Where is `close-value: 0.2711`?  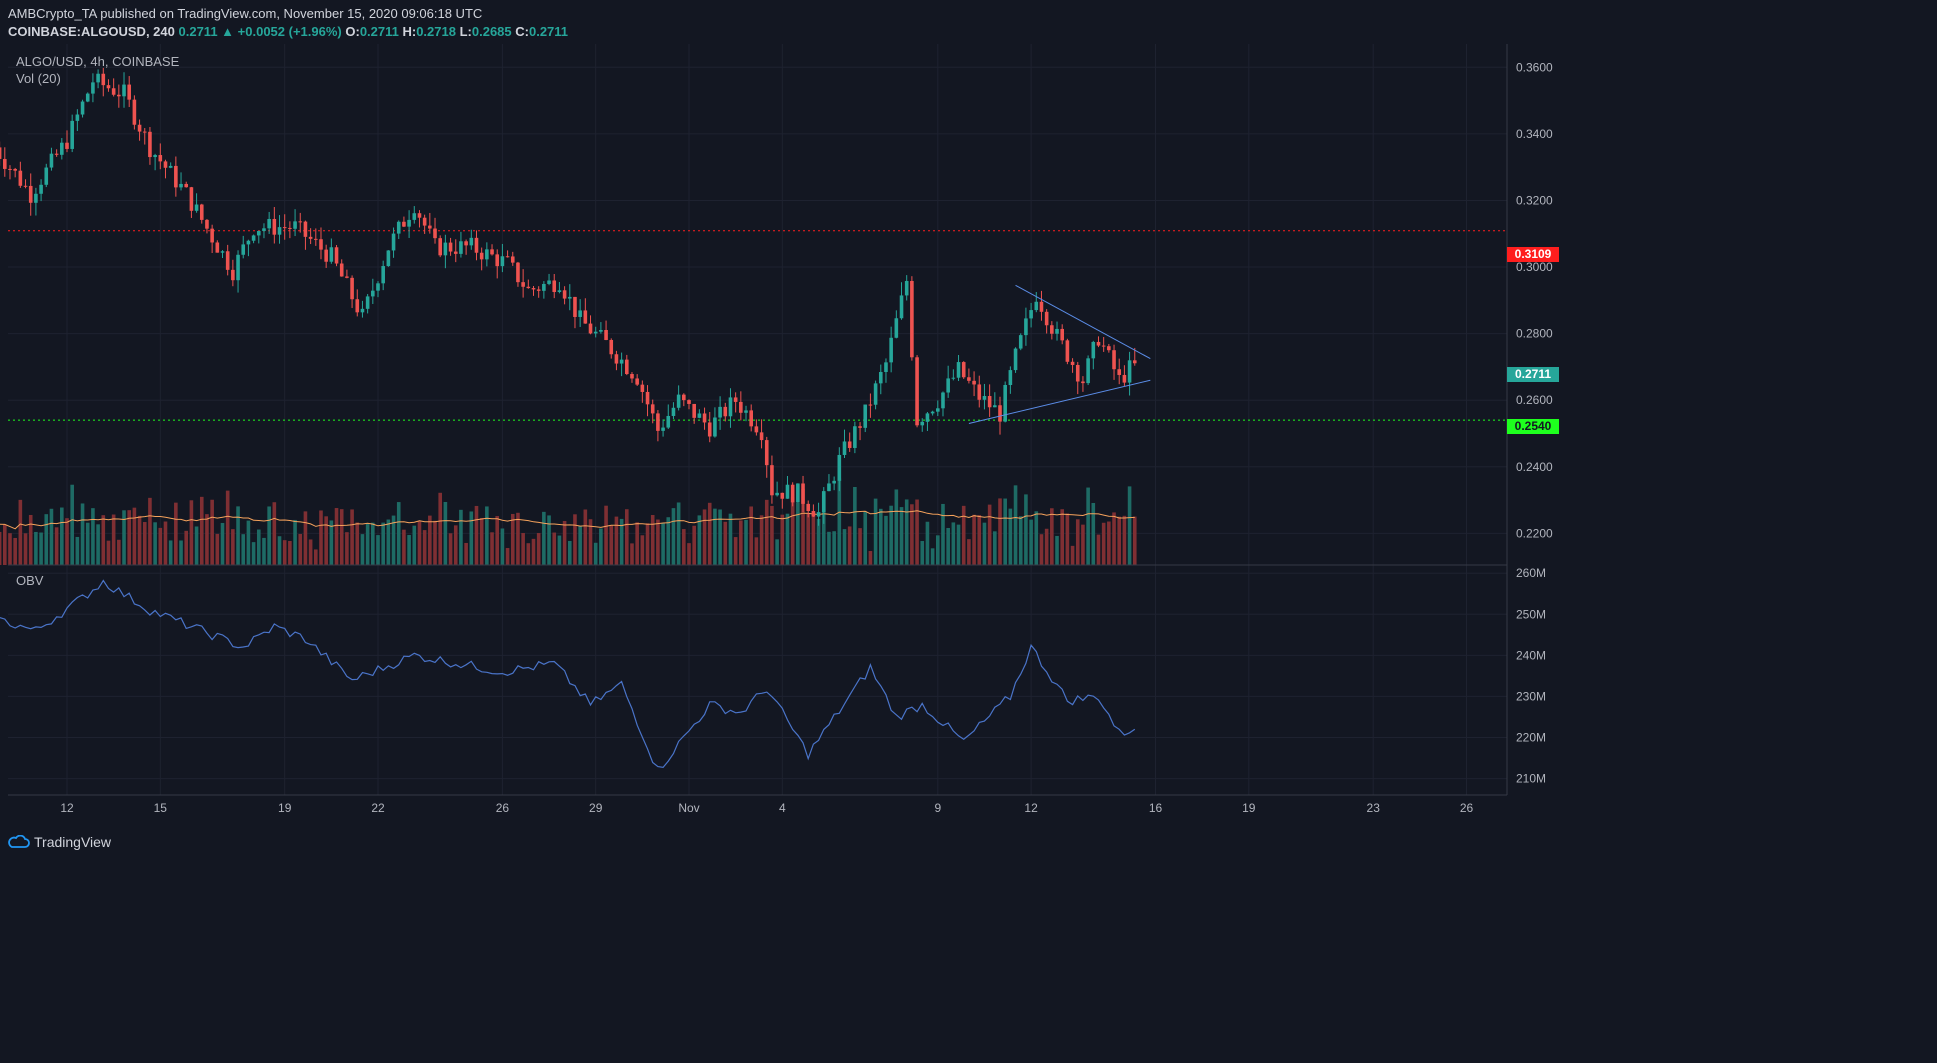 close-value: 0.2711 is located at coordinates (548, 31).